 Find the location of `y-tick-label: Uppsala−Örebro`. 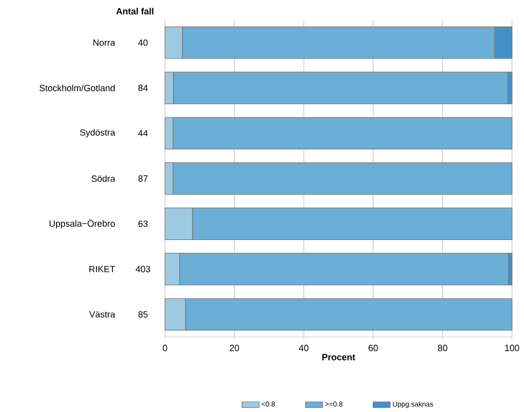

y-tick-label: Uppsala−Örebro is located at coordinates (82, 223).